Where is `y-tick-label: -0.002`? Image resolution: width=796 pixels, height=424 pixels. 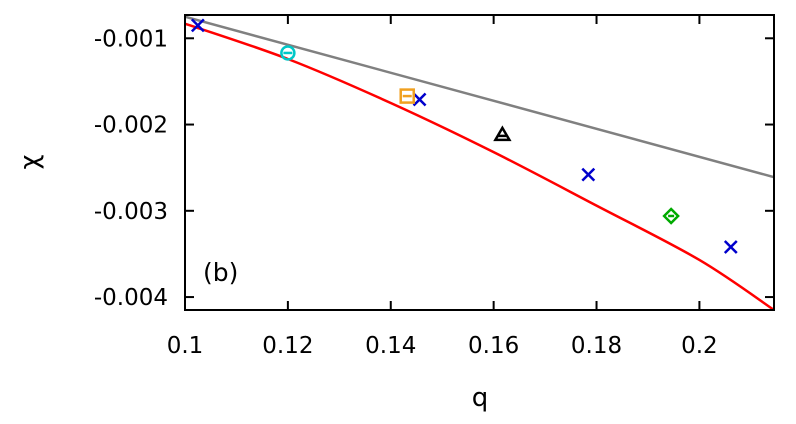 y-tick-label: -0.002 is located at coordinates (131, 126).